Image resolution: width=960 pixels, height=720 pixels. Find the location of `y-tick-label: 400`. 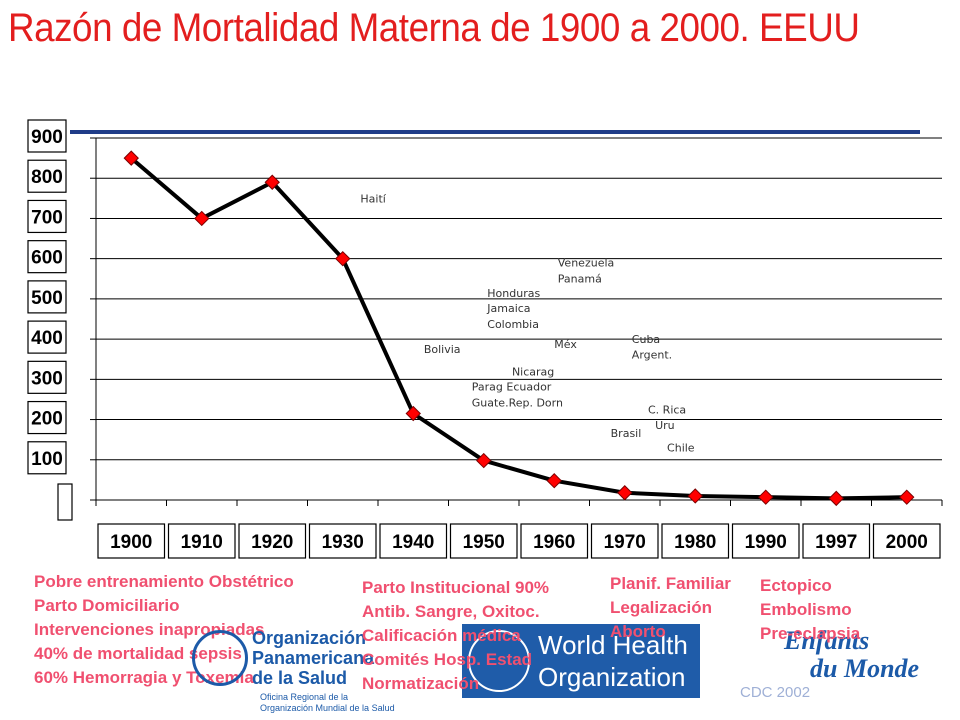

y-tick-label: 400 is located at coordinates (47, 338).